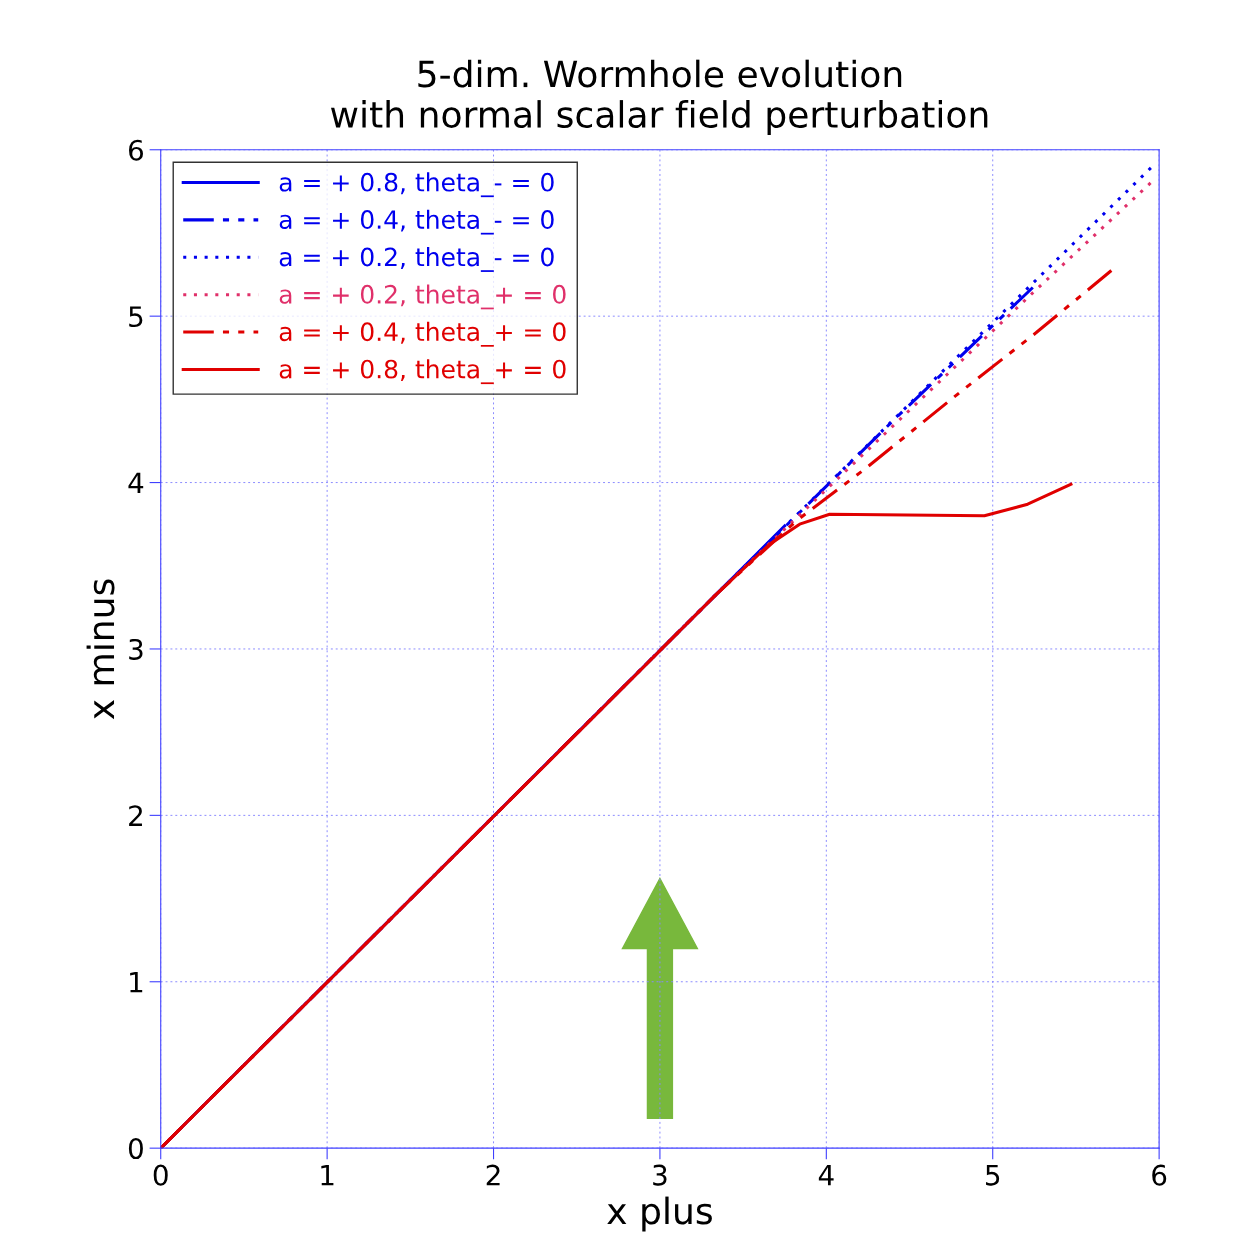 This screenshot has width=1257, height=1248. What do you see at coordinates (136, 649) in the screenshot?
I see `y-tick-label: 3` at bounding box center [136, 649].